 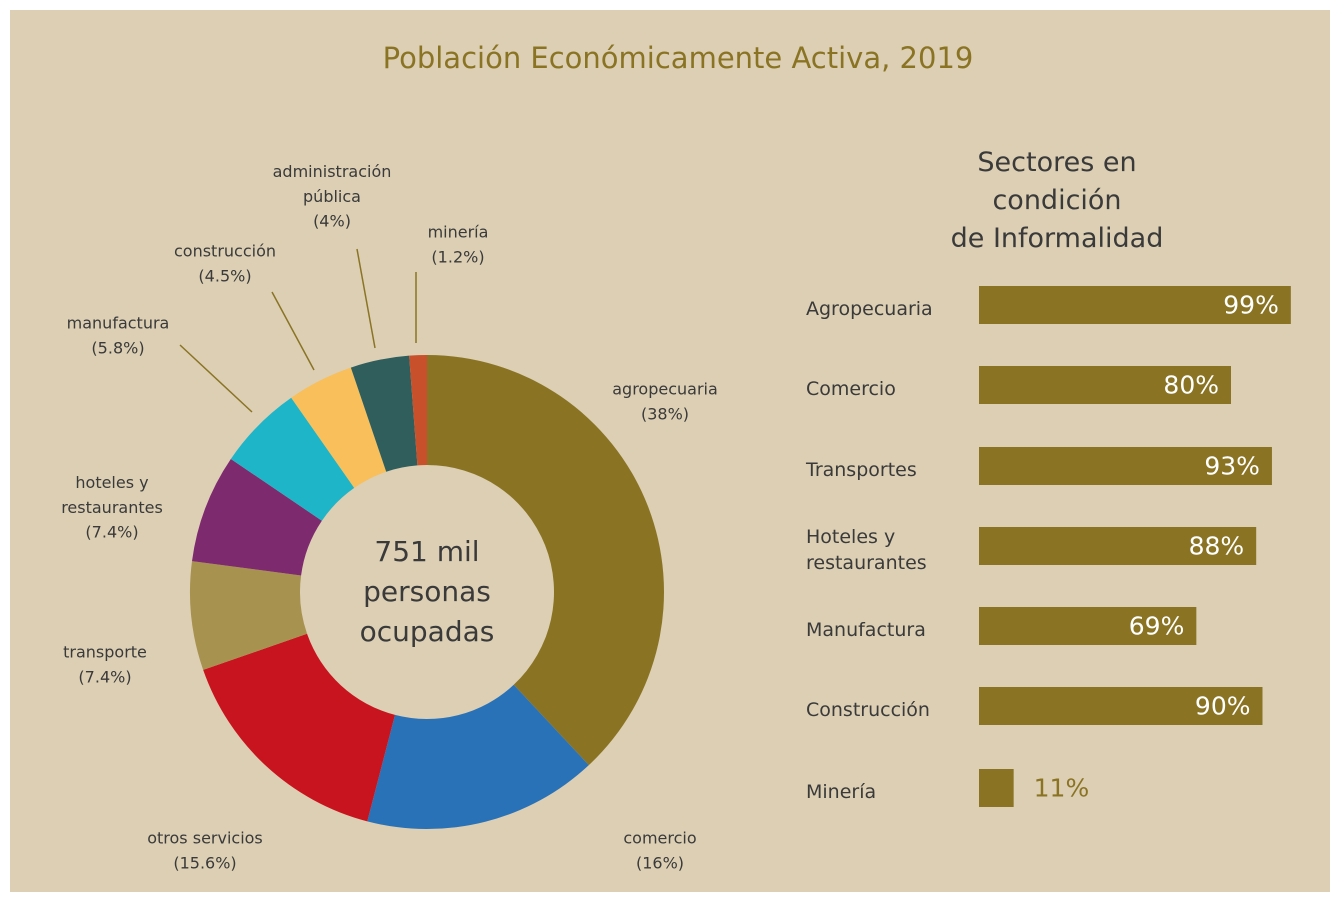 What do you see at coordinates (112, 495) in the screenshot?
I see `slice-label: hoteles y restaurantes` at bounding box center [112, 495].